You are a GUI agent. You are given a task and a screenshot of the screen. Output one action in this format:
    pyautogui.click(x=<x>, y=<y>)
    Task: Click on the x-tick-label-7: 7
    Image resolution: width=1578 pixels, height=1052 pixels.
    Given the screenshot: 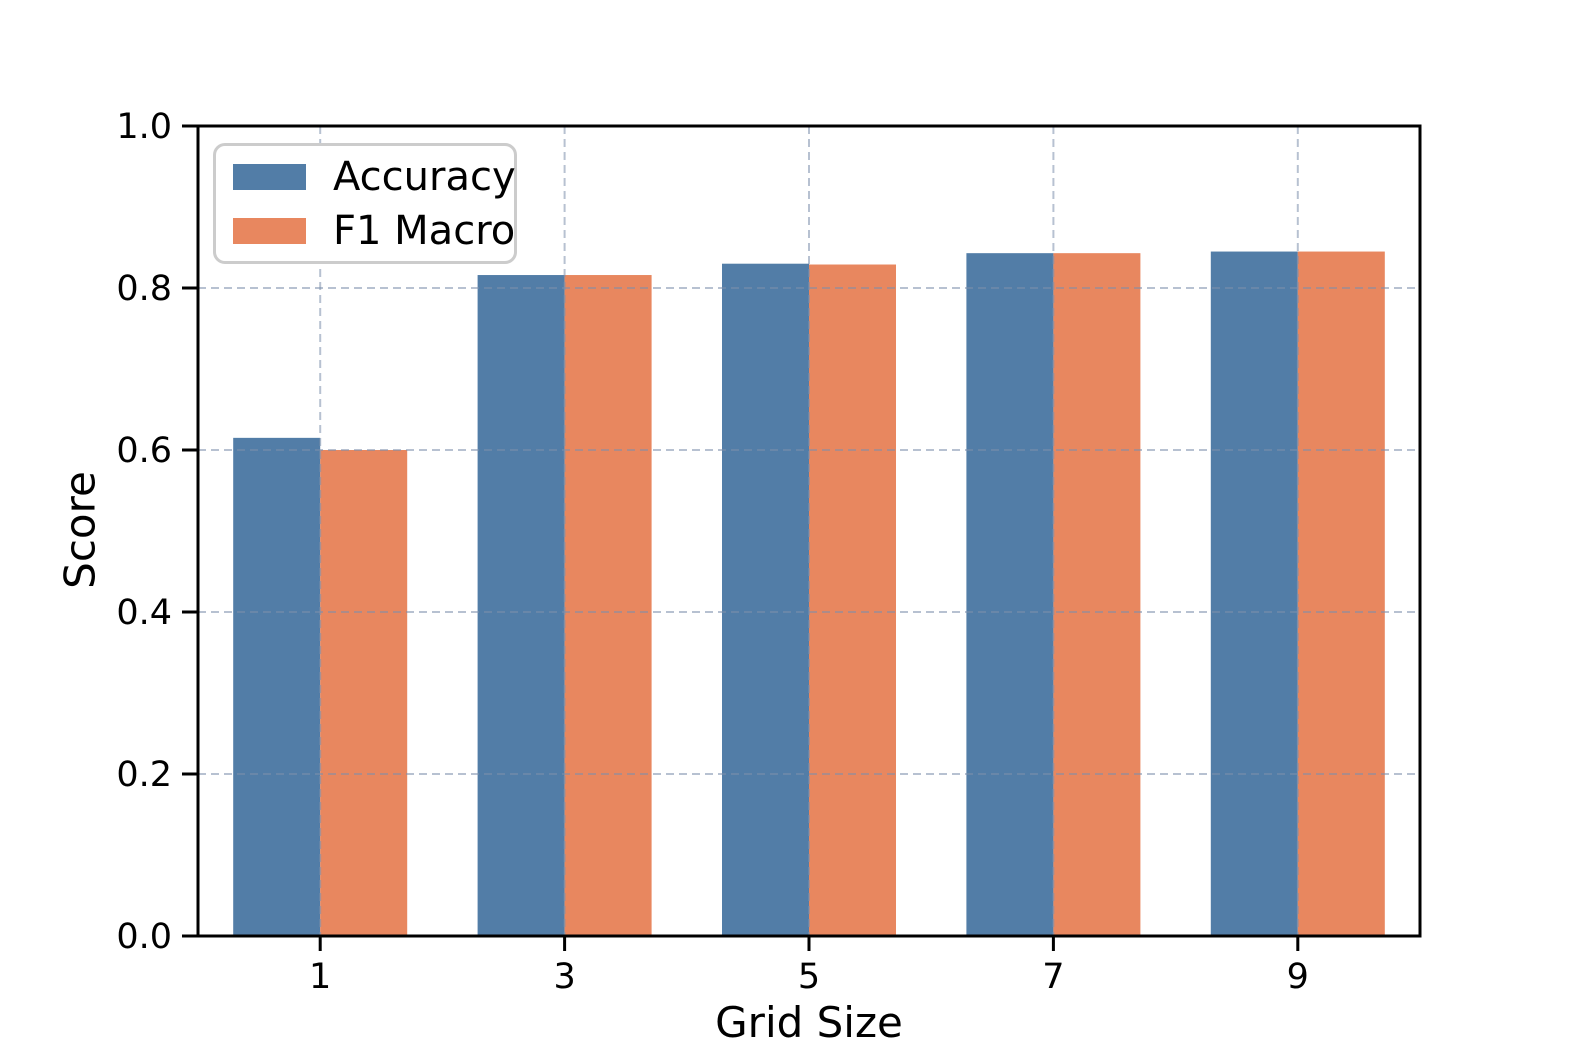 What is the action you would take?
    pyautogui.click(x=1053, y=977)
    